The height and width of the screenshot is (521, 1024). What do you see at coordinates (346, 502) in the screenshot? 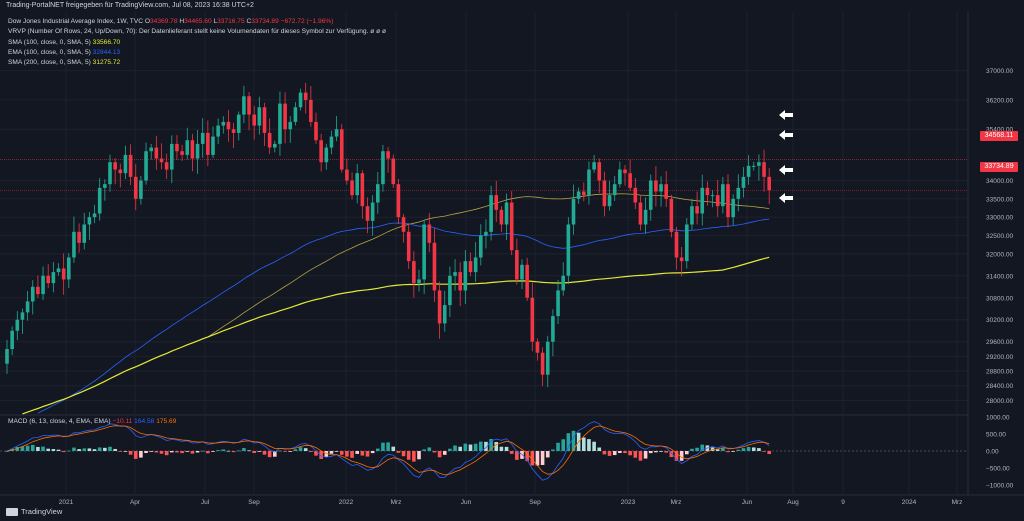
I see `x-tick-label: 2022` at bounding box center [346, 502].